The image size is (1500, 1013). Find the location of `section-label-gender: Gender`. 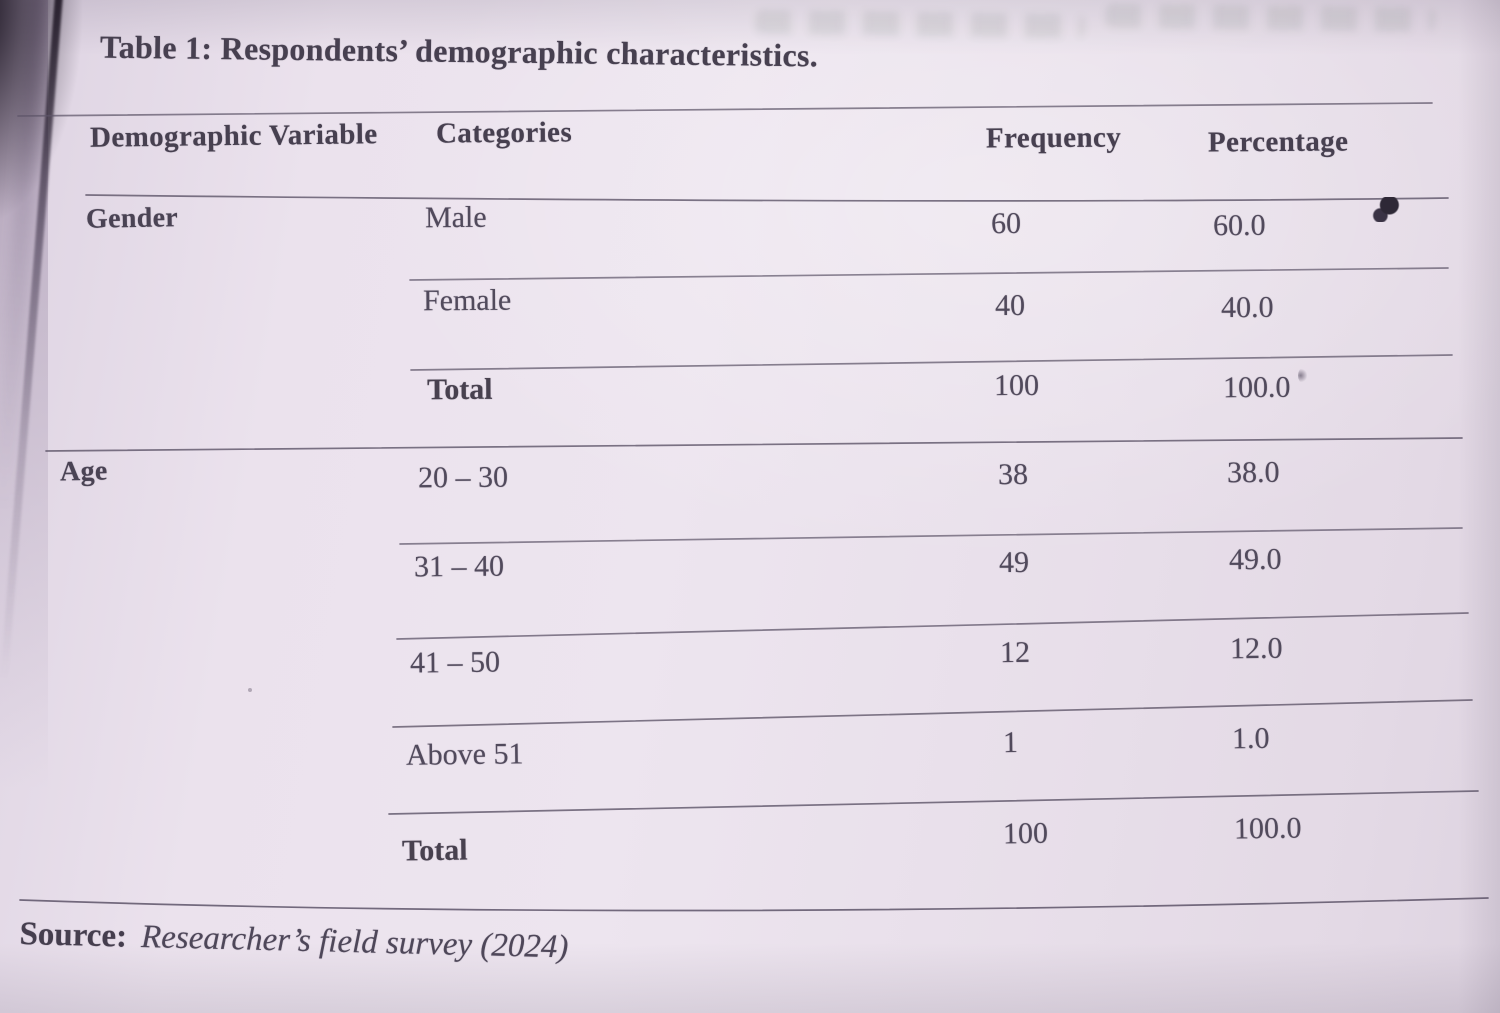

section-label-gender: Gender is located at coordinates (132, 218).